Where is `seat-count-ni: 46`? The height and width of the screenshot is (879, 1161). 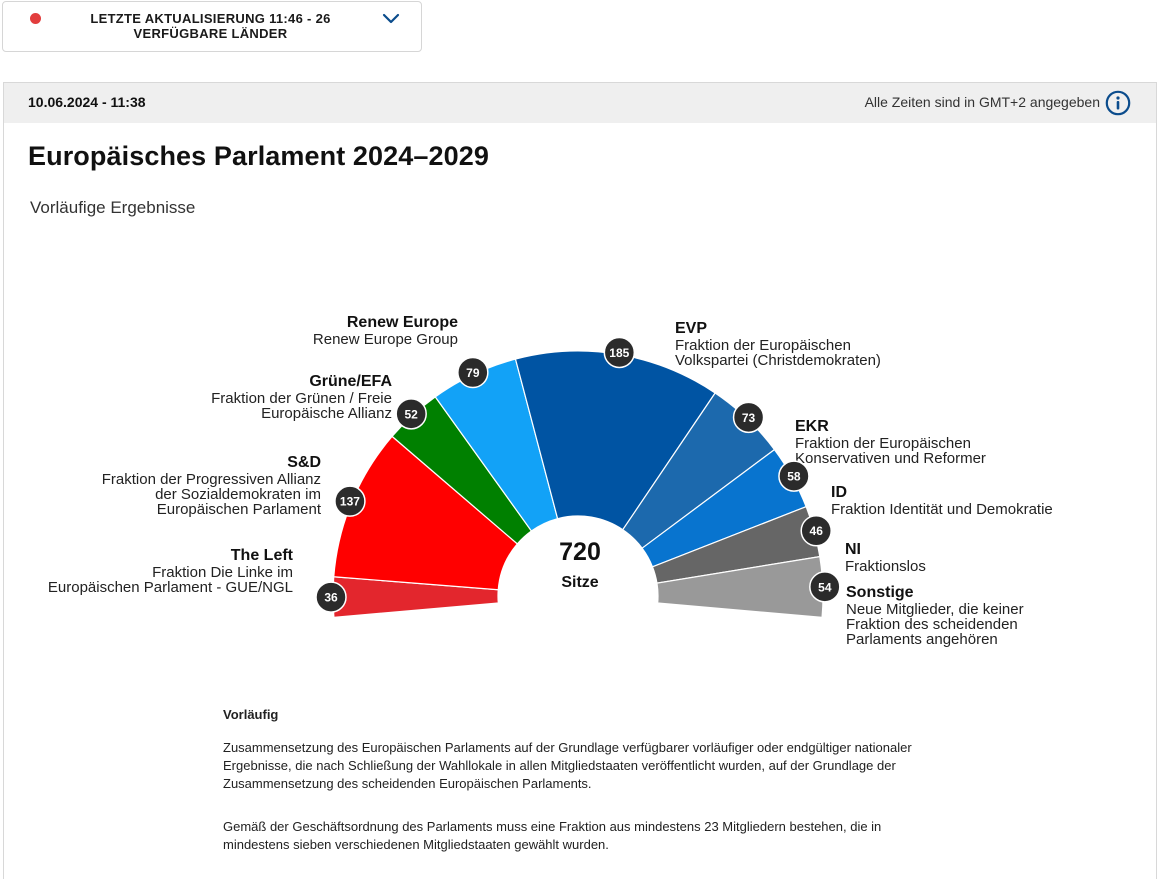 seat-count-ni: 46 is located at coordinates (817, 531).